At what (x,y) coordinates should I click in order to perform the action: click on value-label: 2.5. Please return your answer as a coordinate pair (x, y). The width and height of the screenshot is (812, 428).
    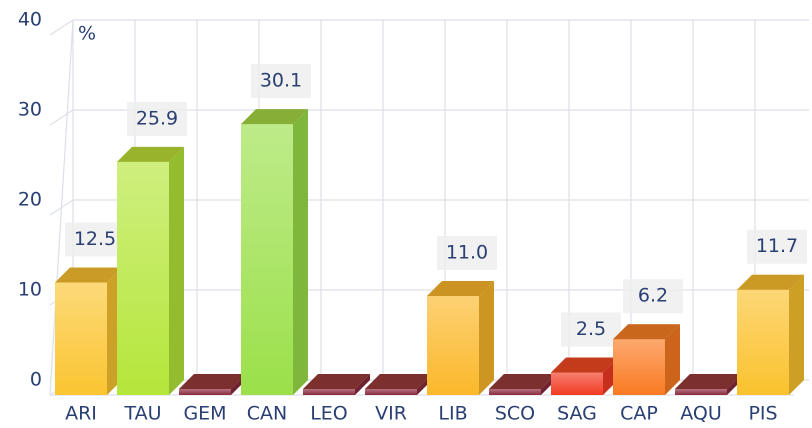
    Looking at the image, I should click on (591, 329).